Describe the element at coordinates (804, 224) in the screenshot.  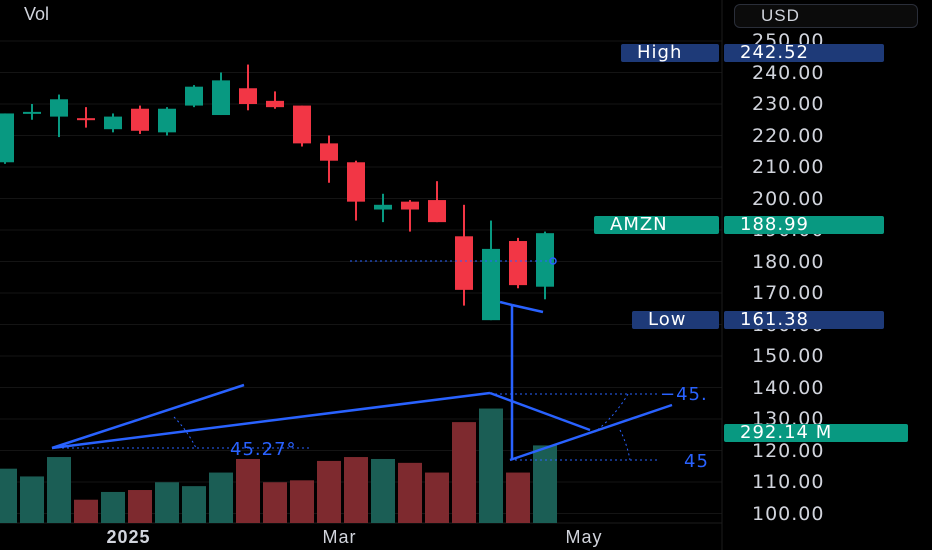
I see `last-price-value: 188.99` at that location.